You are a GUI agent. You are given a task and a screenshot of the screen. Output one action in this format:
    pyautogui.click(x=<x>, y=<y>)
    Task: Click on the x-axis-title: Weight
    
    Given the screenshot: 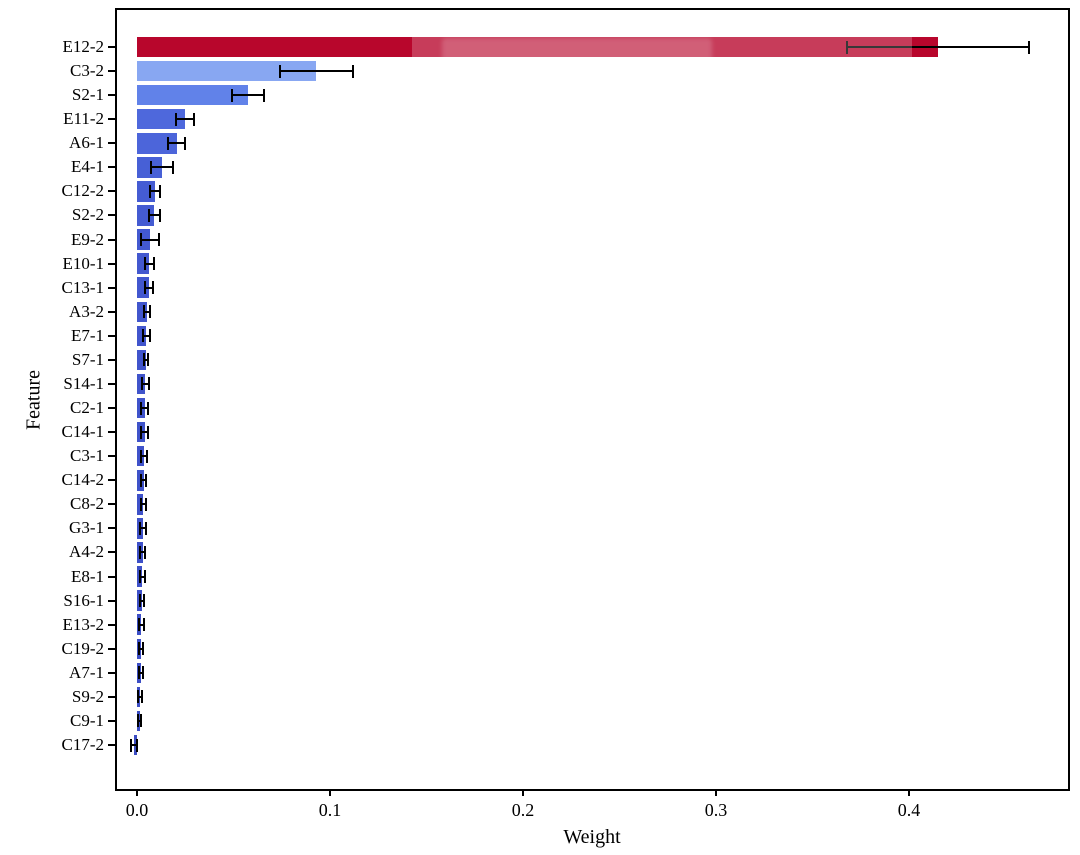 What is the action you would take?
    pyautogui.click(x=592, y=837)
    